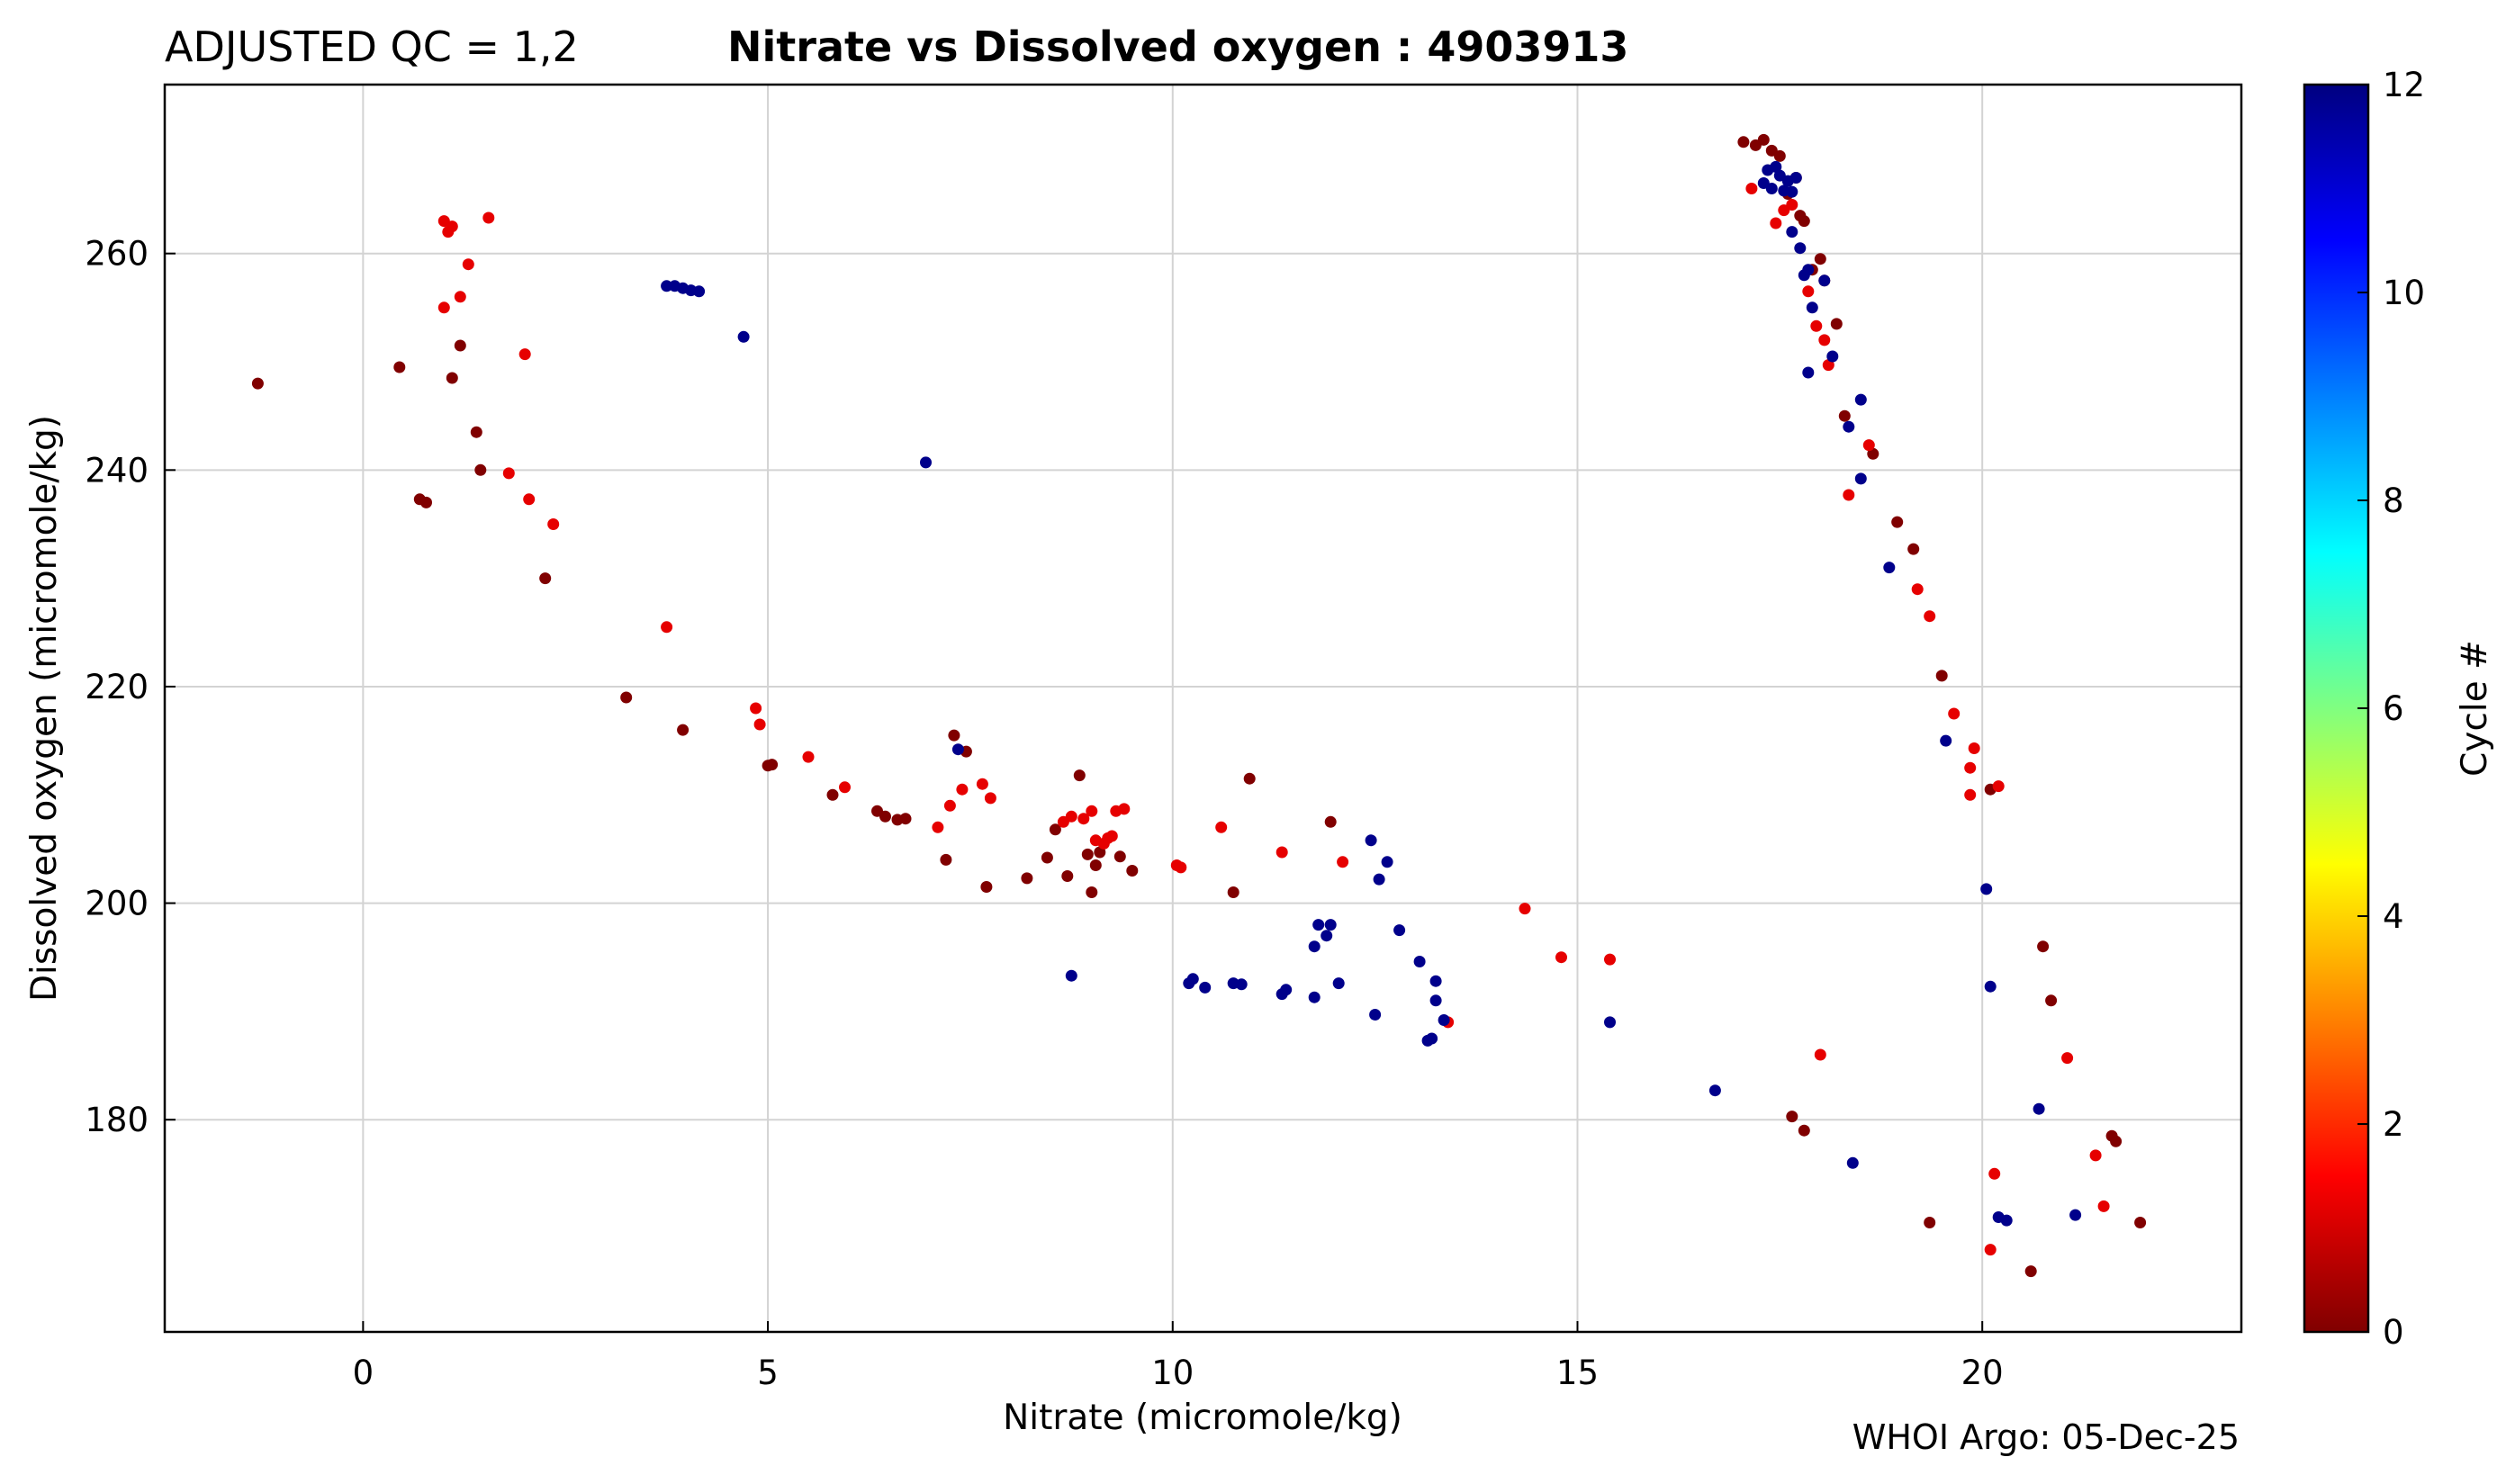  What do you see at coordinates (117, 1120) in the screenshot?
I see `y-tick-label: 180` at bounding box center [117, 1120].